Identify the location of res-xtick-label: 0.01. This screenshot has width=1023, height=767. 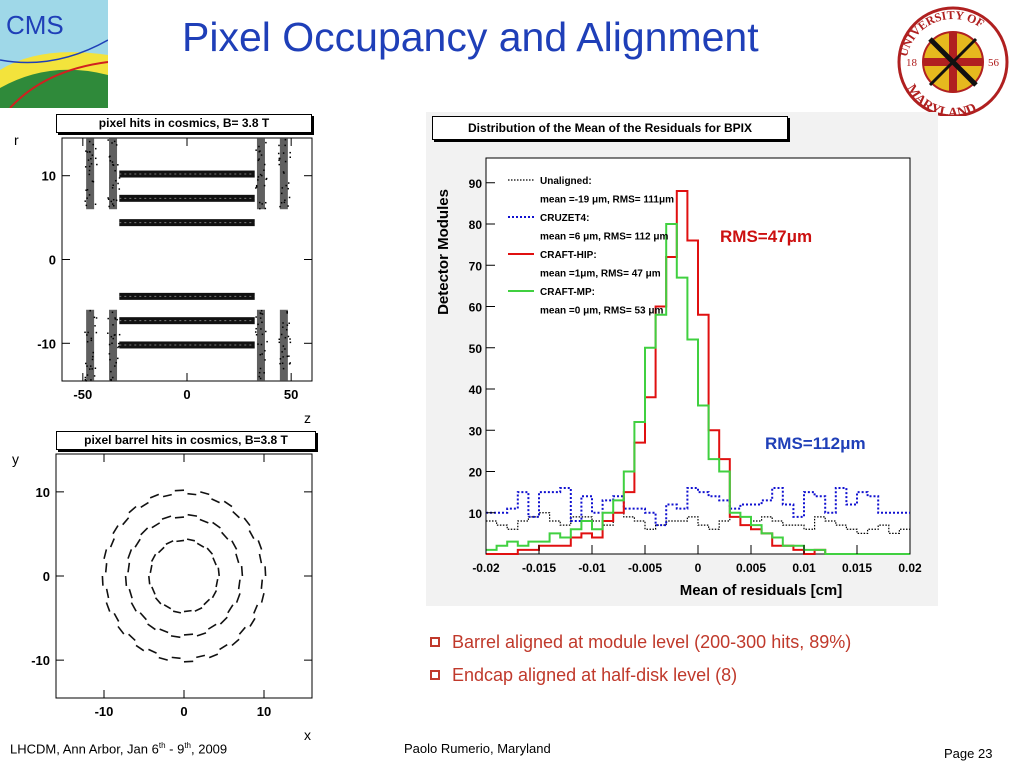
(804, 568).